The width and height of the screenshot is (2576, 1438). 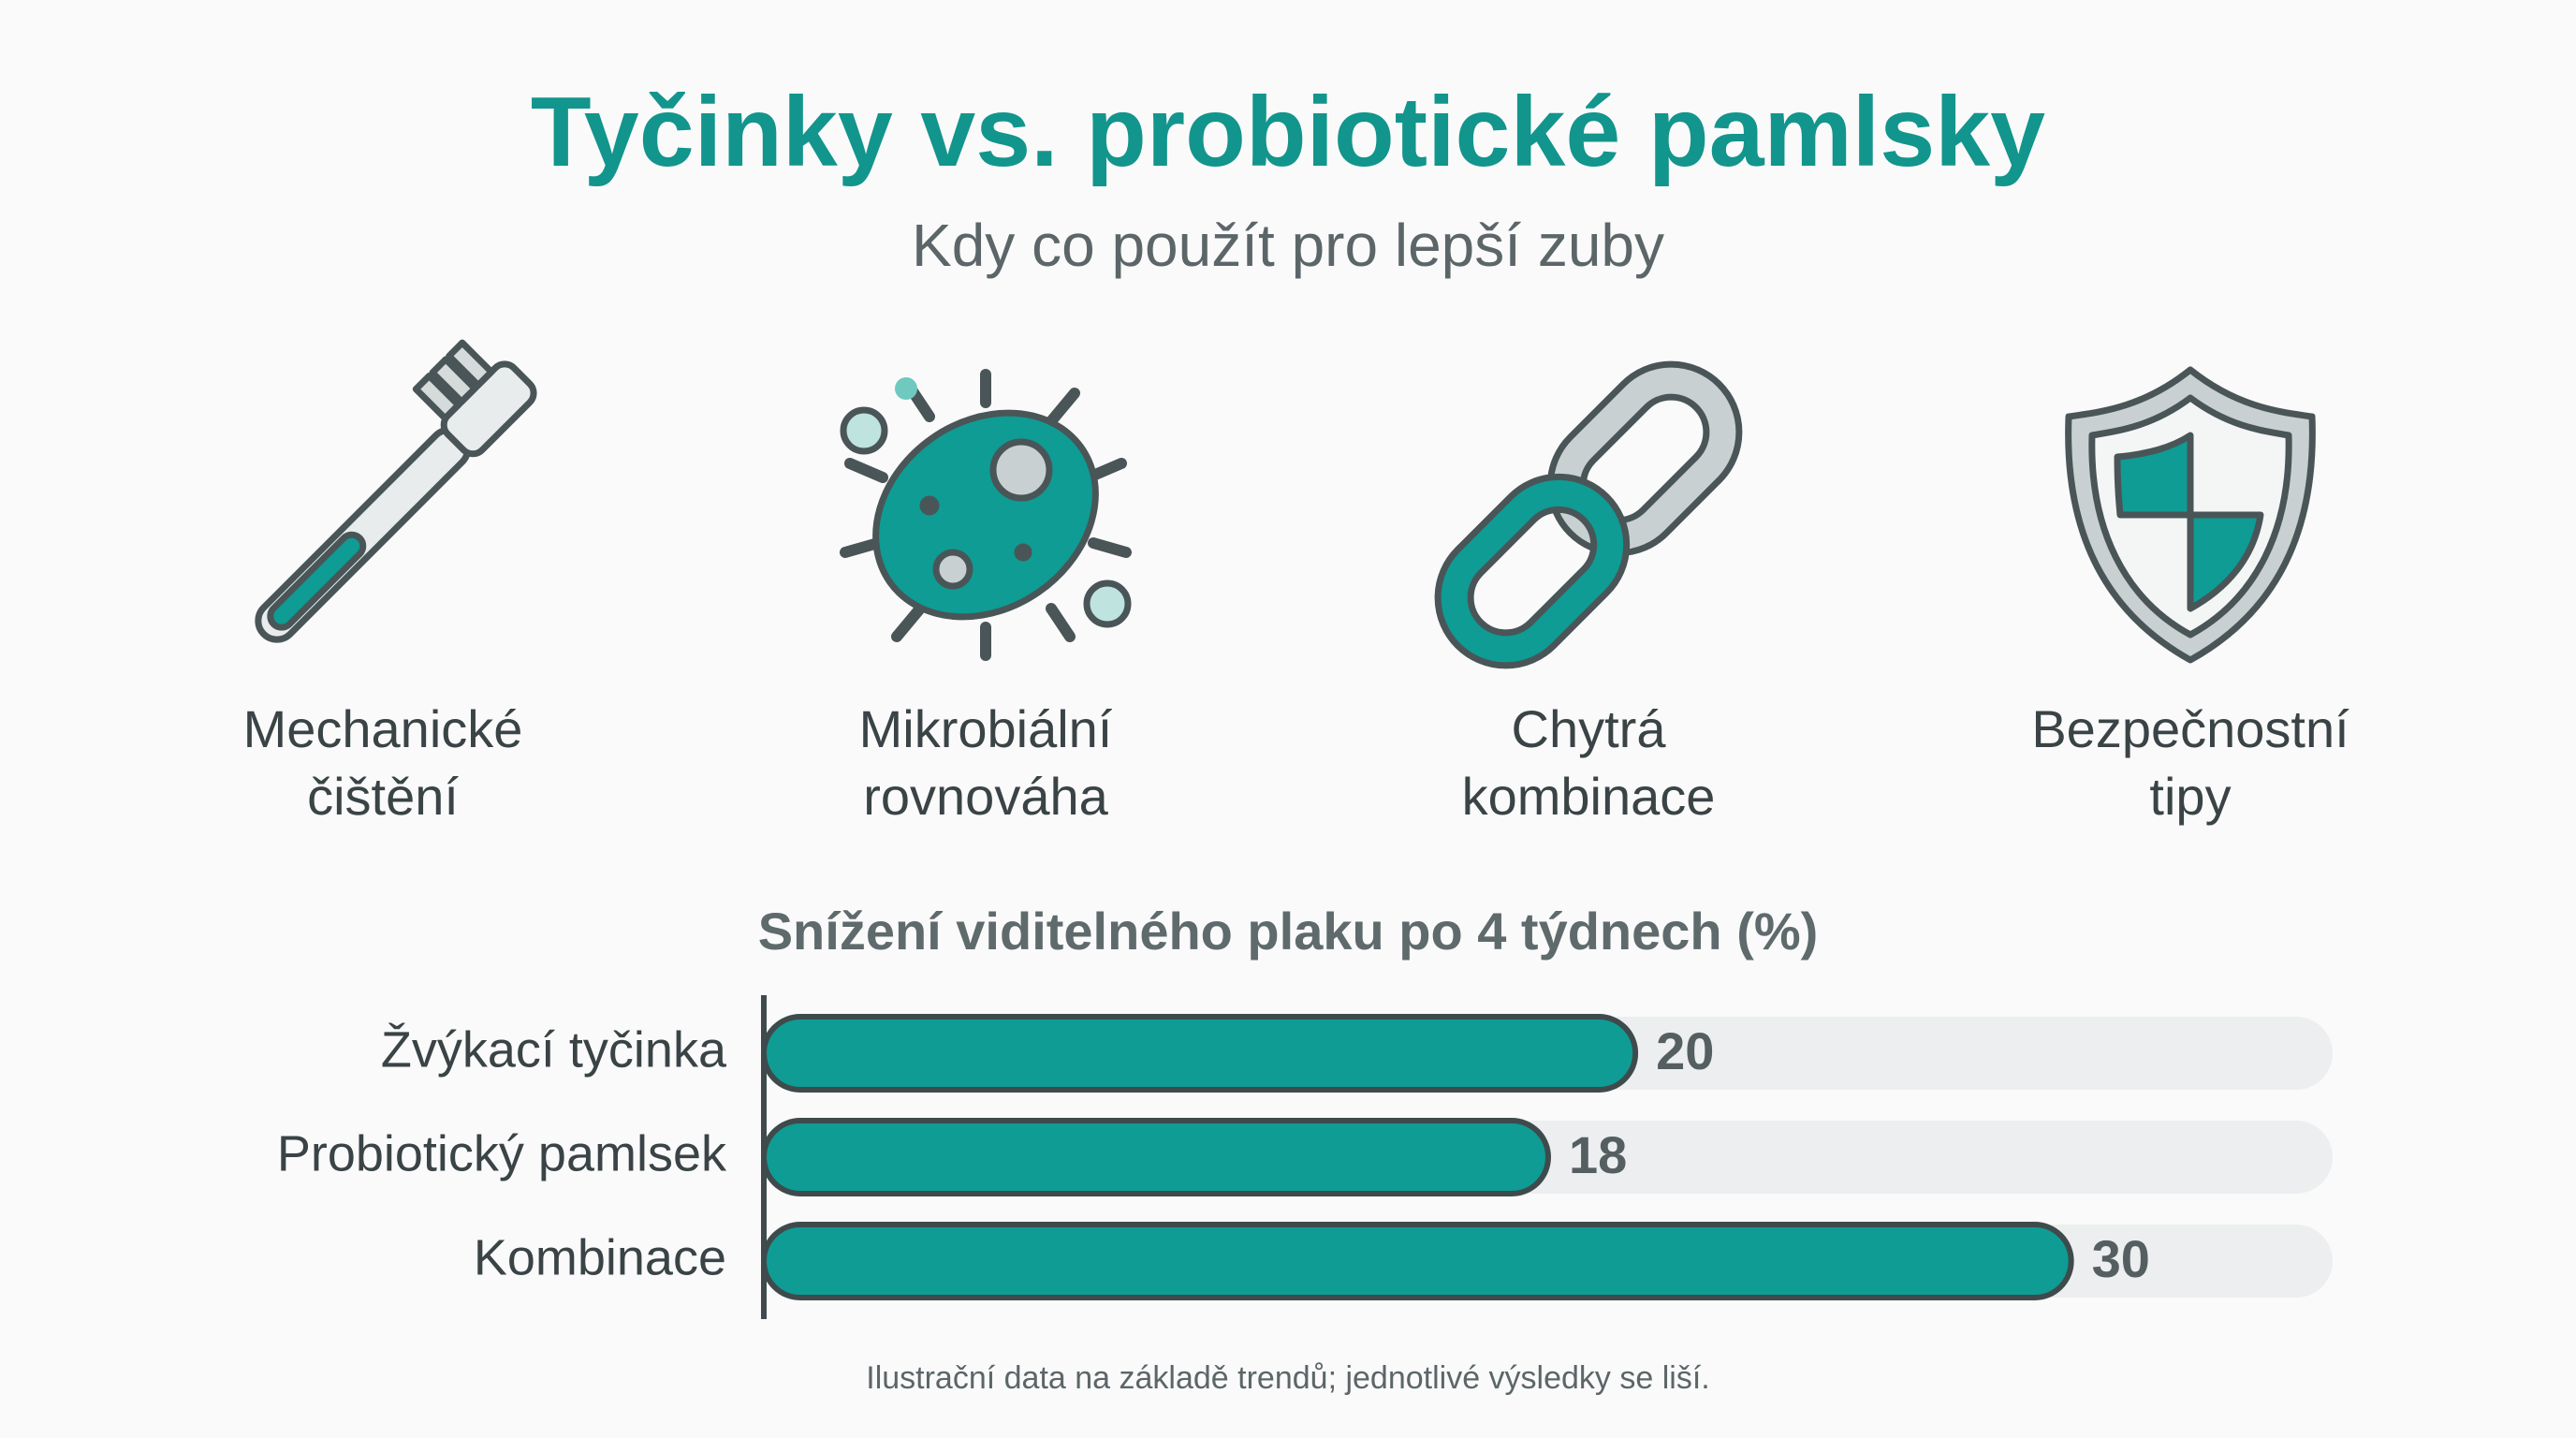 I want to click on feature-label: Mechanické, so click(x=383, y=728).